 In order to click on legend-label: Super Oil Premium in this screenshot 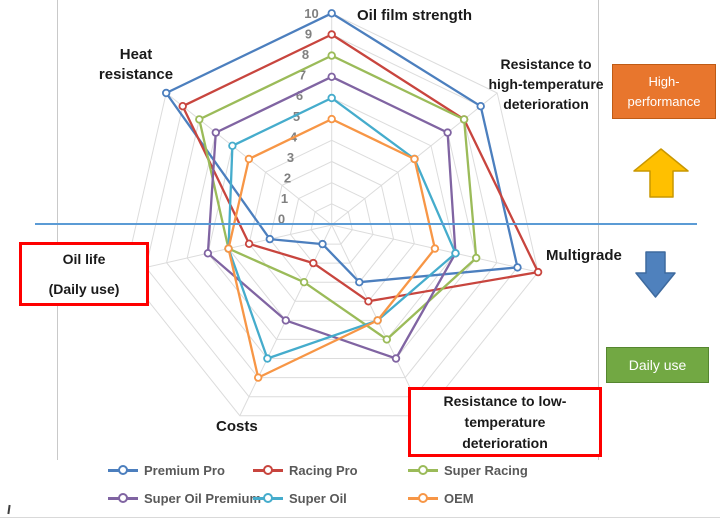, I will do `click(203, 498)`.